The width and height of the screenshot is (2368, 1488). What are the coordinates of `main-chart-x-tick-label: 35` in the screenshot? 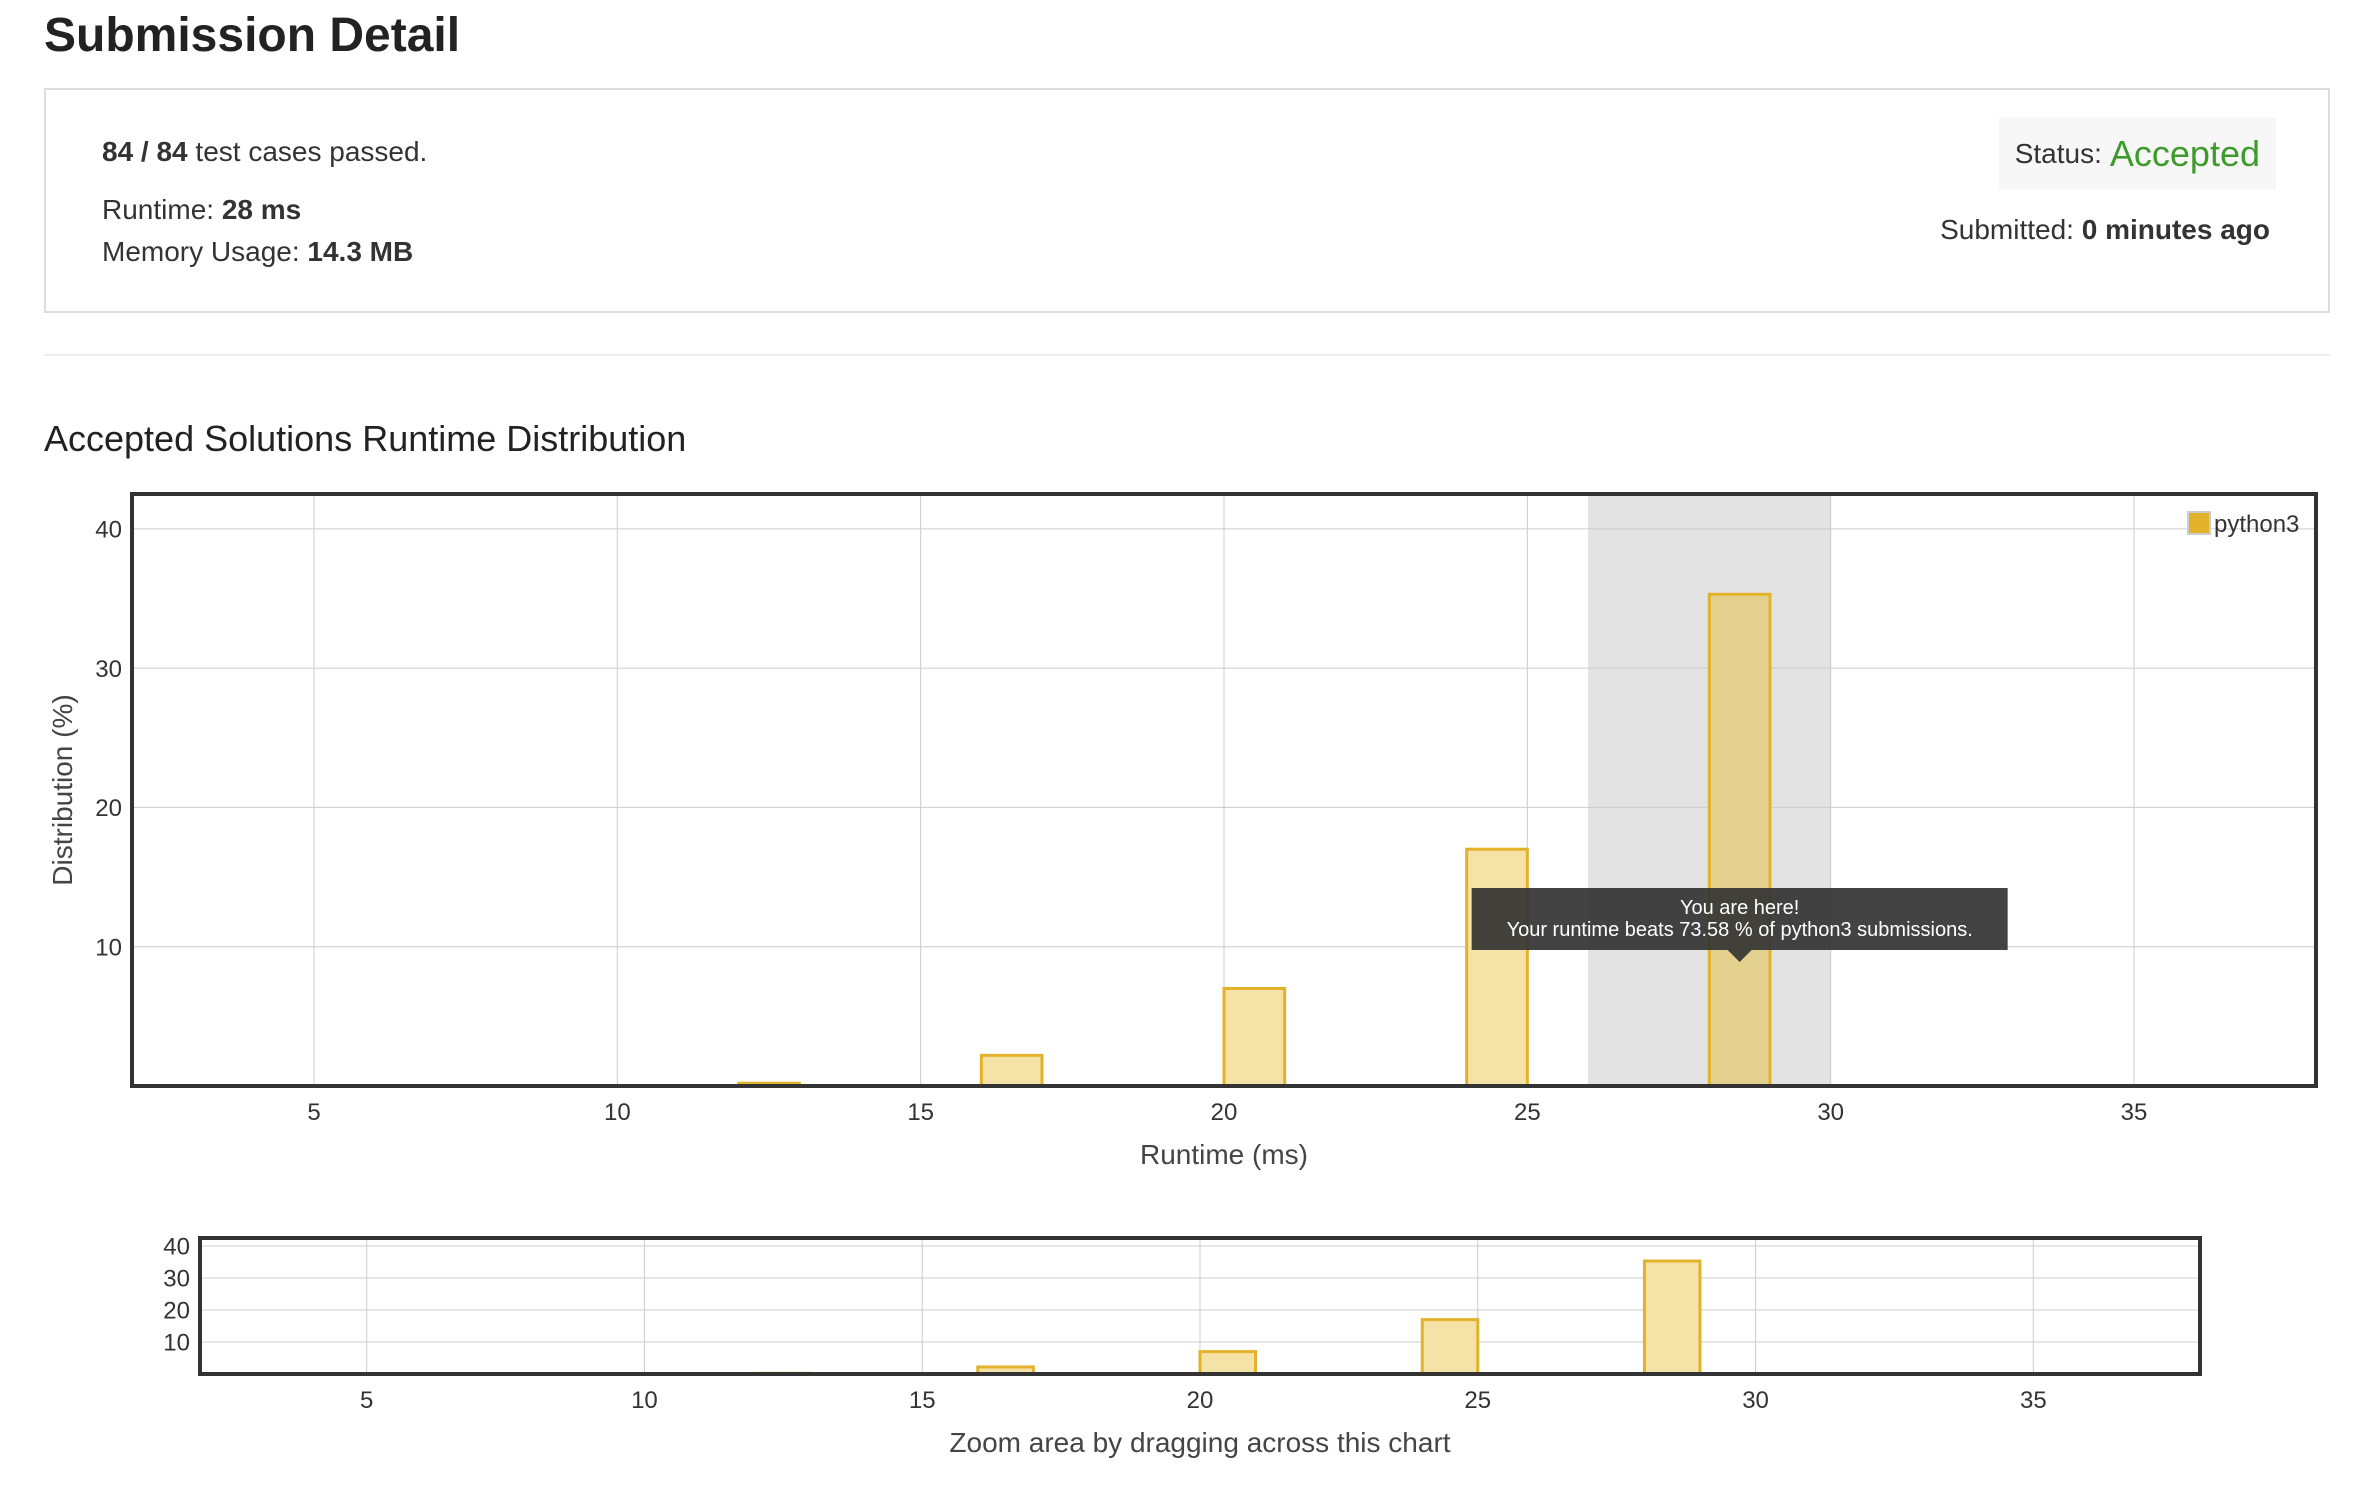 It's located at (2134, 1112).